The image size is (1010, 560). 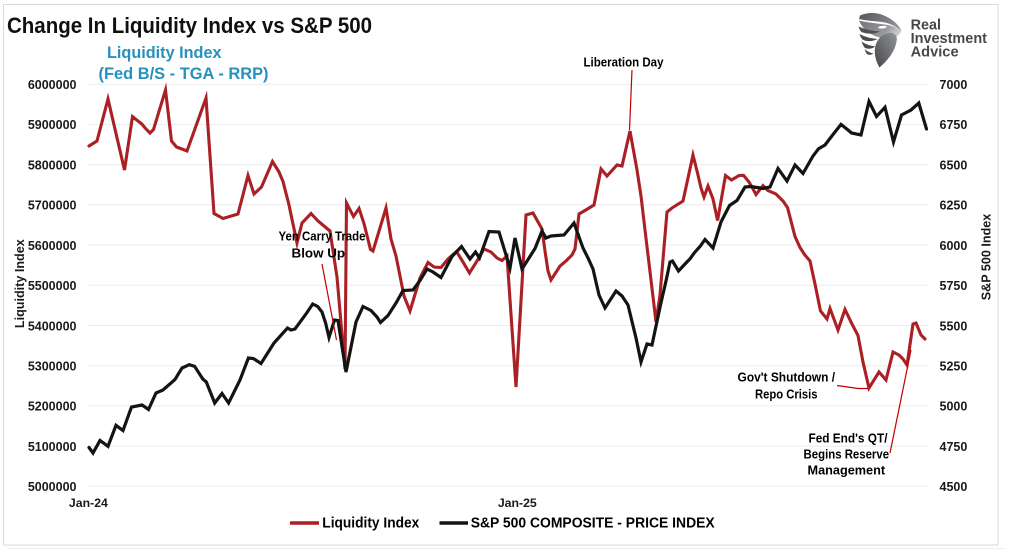 I want to click on svg-text: 5000, so click(x=954, y=407).